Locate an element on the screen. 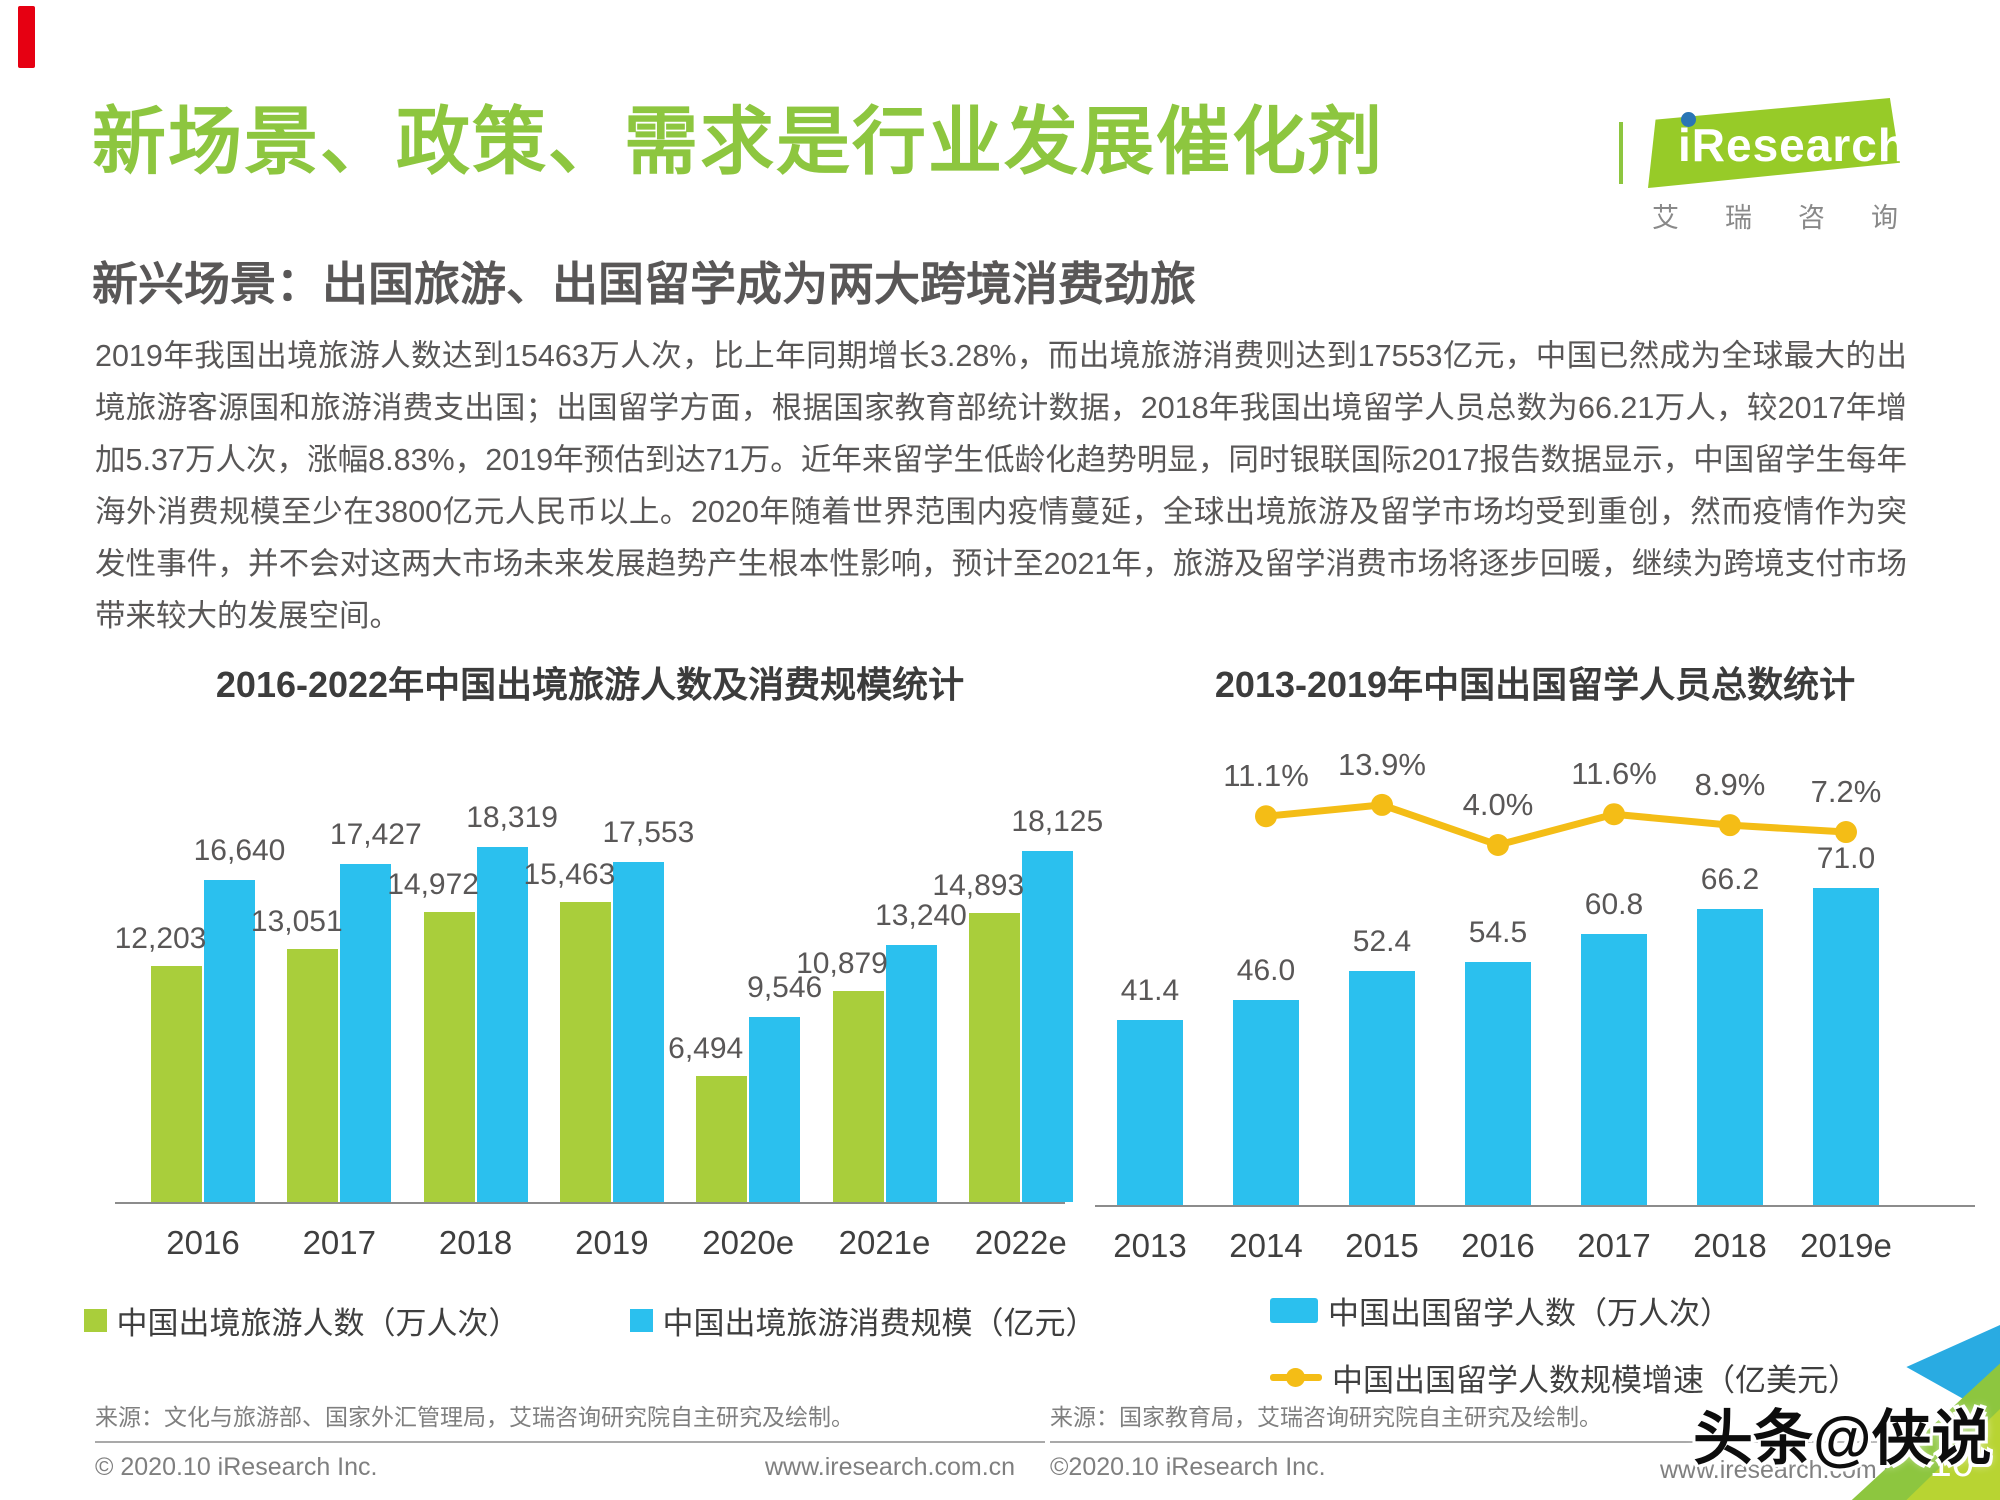 The height and width of the screenshot is (1500, 2000). legend-item-growth-rate: 中国出国留学人数规模增速（亿美元） is located at coordinates (1564, 1377).